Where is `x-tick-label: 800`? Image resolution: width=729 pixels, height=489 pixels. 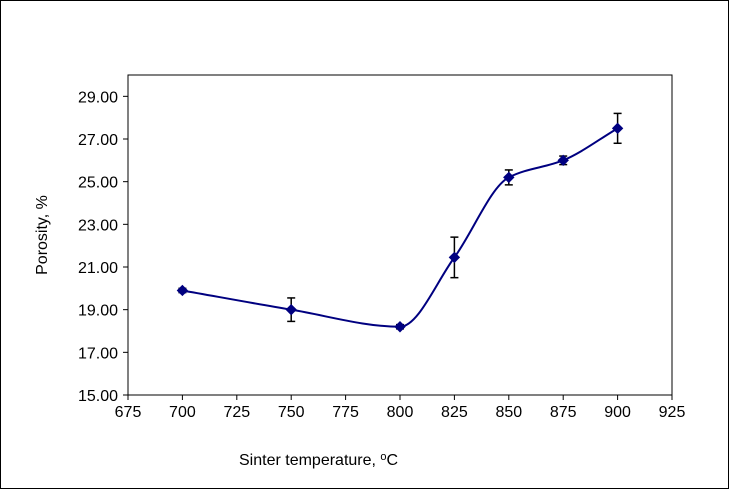 x-tick-label: 800 is located at coordinates (400, 412).